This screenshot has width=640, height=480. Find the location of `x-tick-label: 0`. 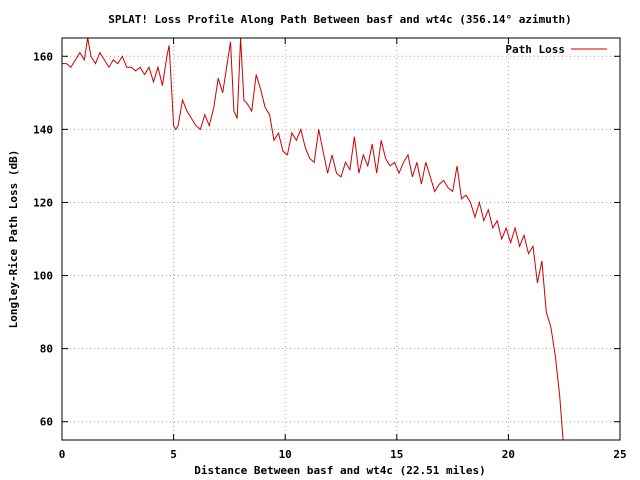

x-tick-label: 0 is located at coordinates (62, 454).